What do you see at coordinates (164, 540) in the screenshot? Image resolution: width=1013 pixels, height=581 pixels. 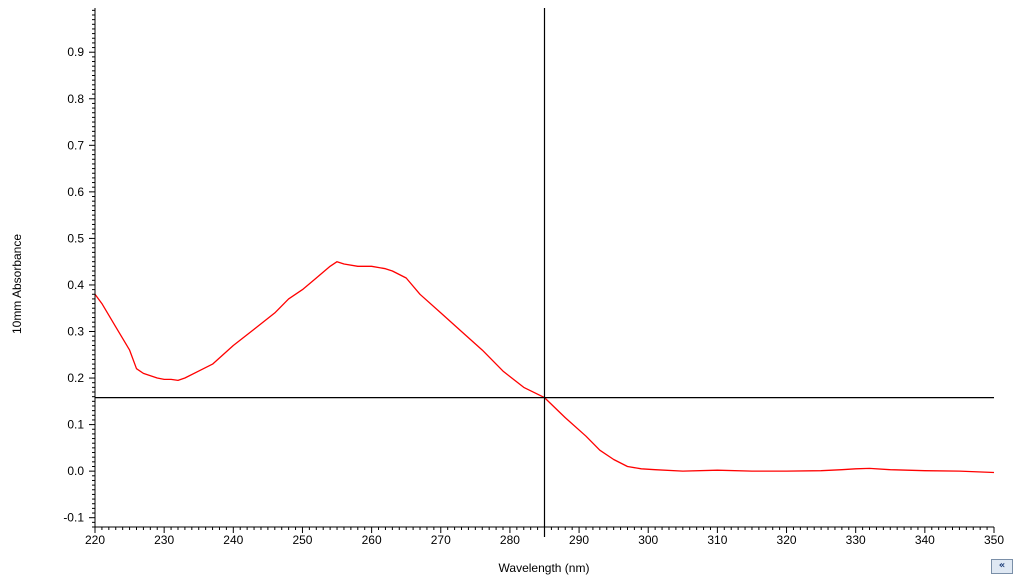 I see `x-tick-label: 230` at bounding box center [164, 540].